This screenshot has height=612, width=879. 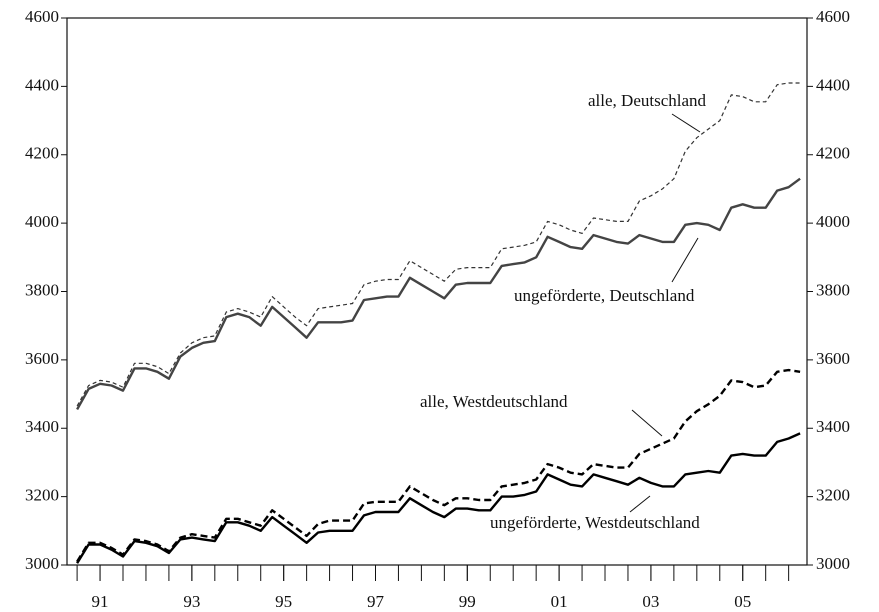 I want to click on y2-tick-label: 4000, so click(x=833, y=221).